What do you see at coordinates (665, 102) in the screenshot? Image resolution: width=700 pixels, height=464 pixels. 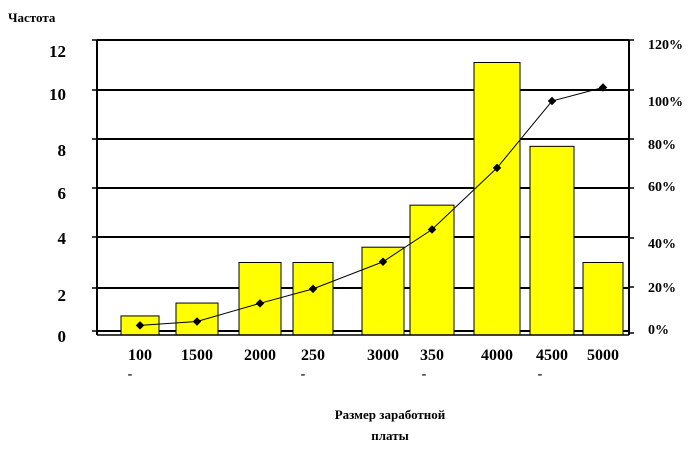 I see `y2-tick-label: 100%` at bounding box center [665, 102].